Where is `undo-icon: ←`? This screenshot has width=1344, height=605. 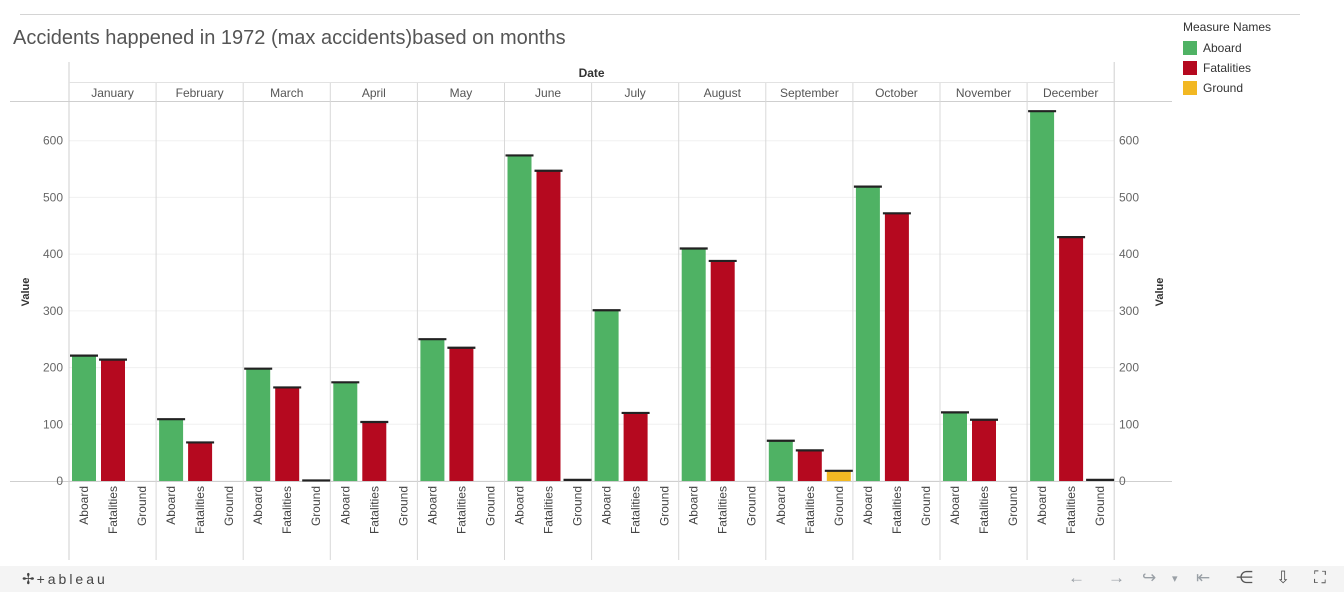 undo-icon: ← is located at coordinates (1076, 577).